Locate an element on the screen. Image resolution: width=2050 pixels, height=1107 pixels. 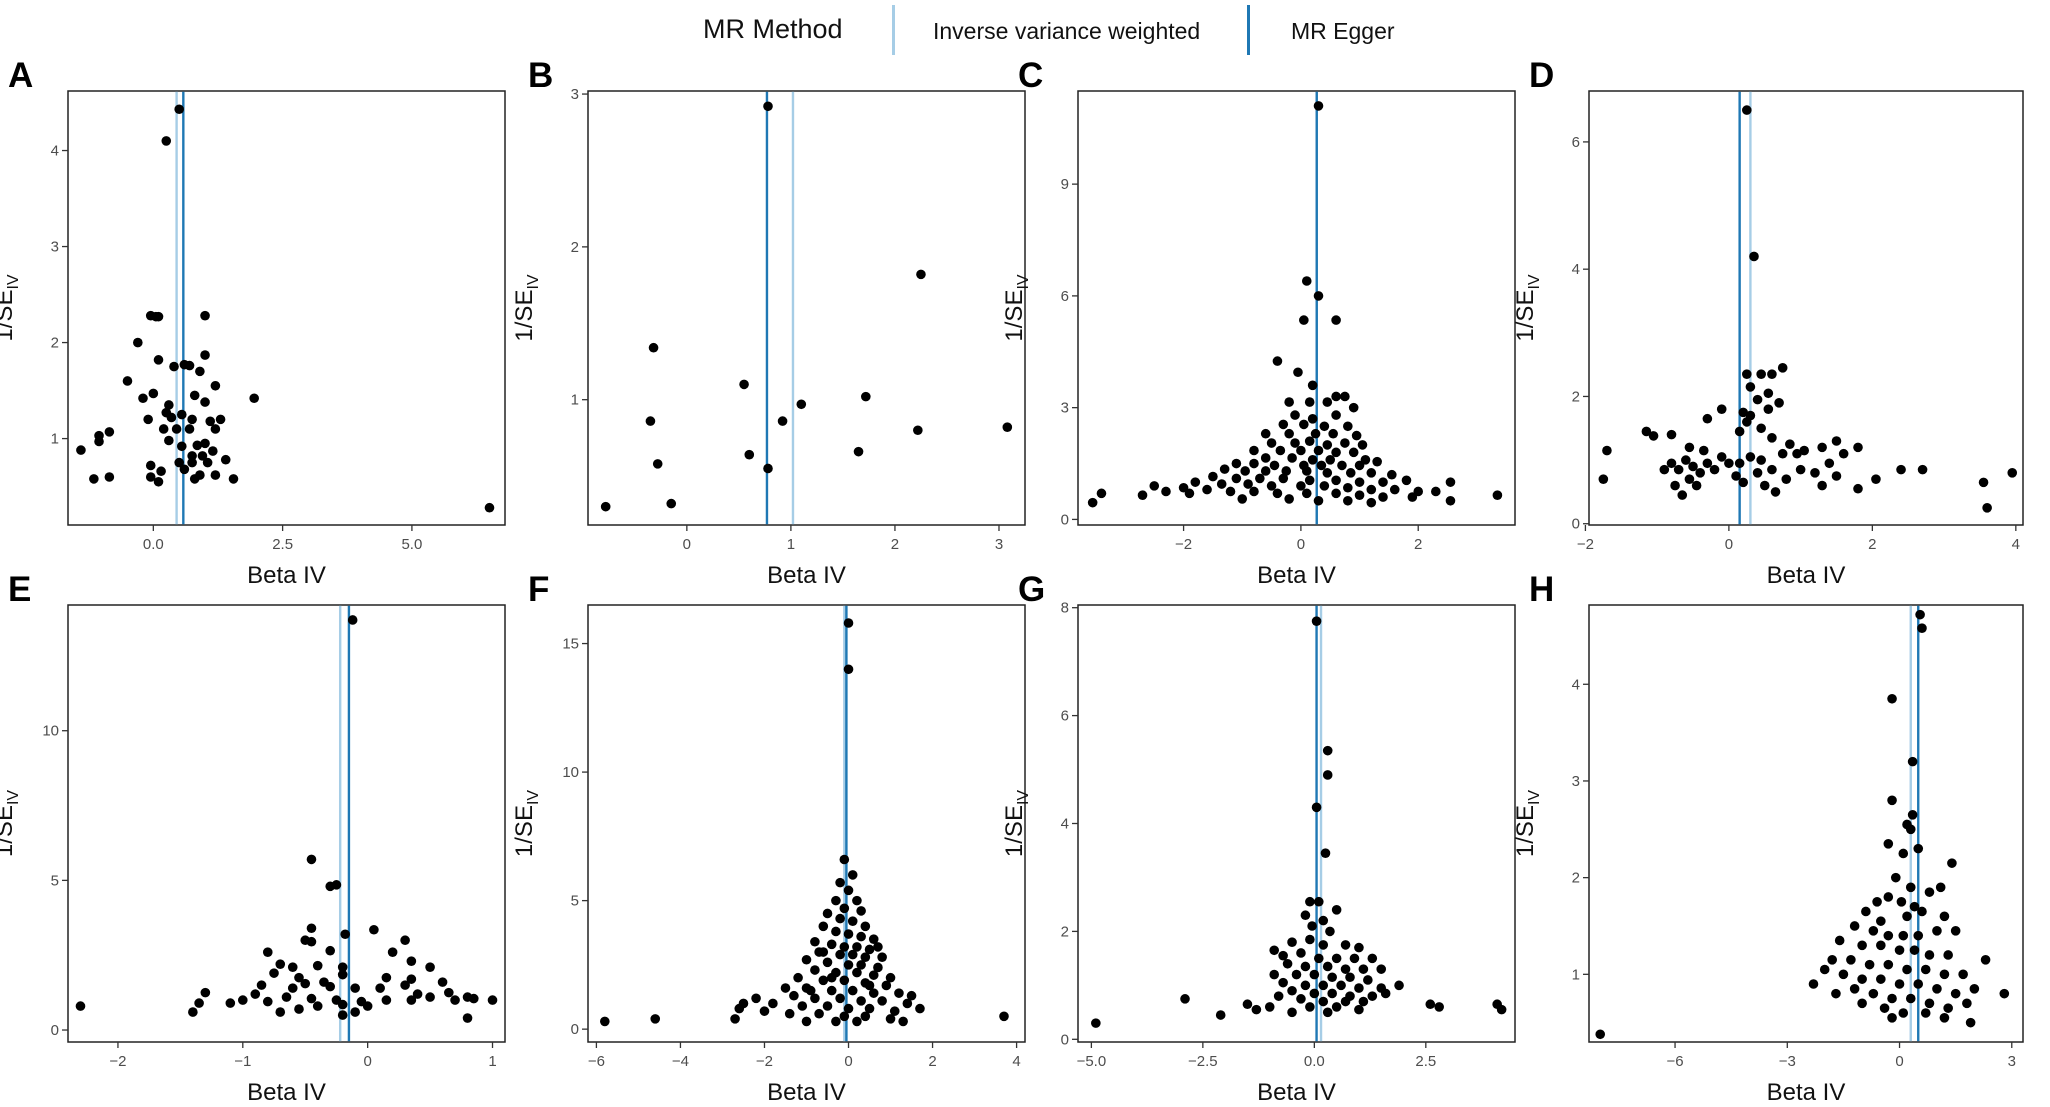
x-tick-label-b-3: 3 is located at coordinates (999, 544).